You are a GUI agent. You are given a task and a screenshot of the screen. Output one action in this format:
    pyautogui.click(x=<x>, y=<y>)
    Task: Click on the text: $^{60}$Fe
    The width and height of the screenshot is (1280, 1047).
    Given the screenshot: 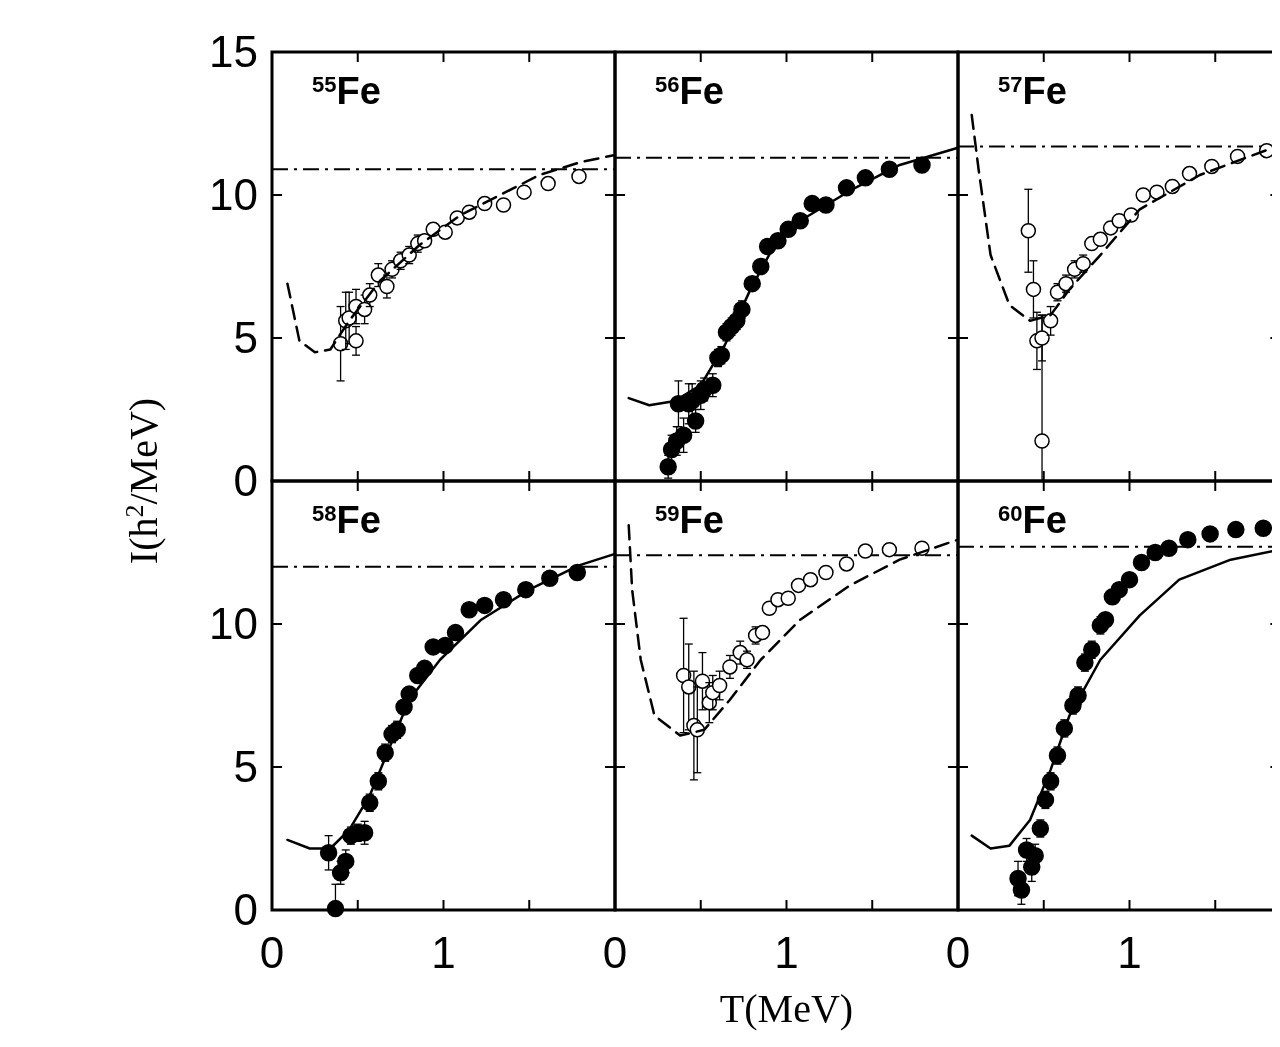 What is the action you would take?
    pyautogui.click(x=1032, y=520)
    